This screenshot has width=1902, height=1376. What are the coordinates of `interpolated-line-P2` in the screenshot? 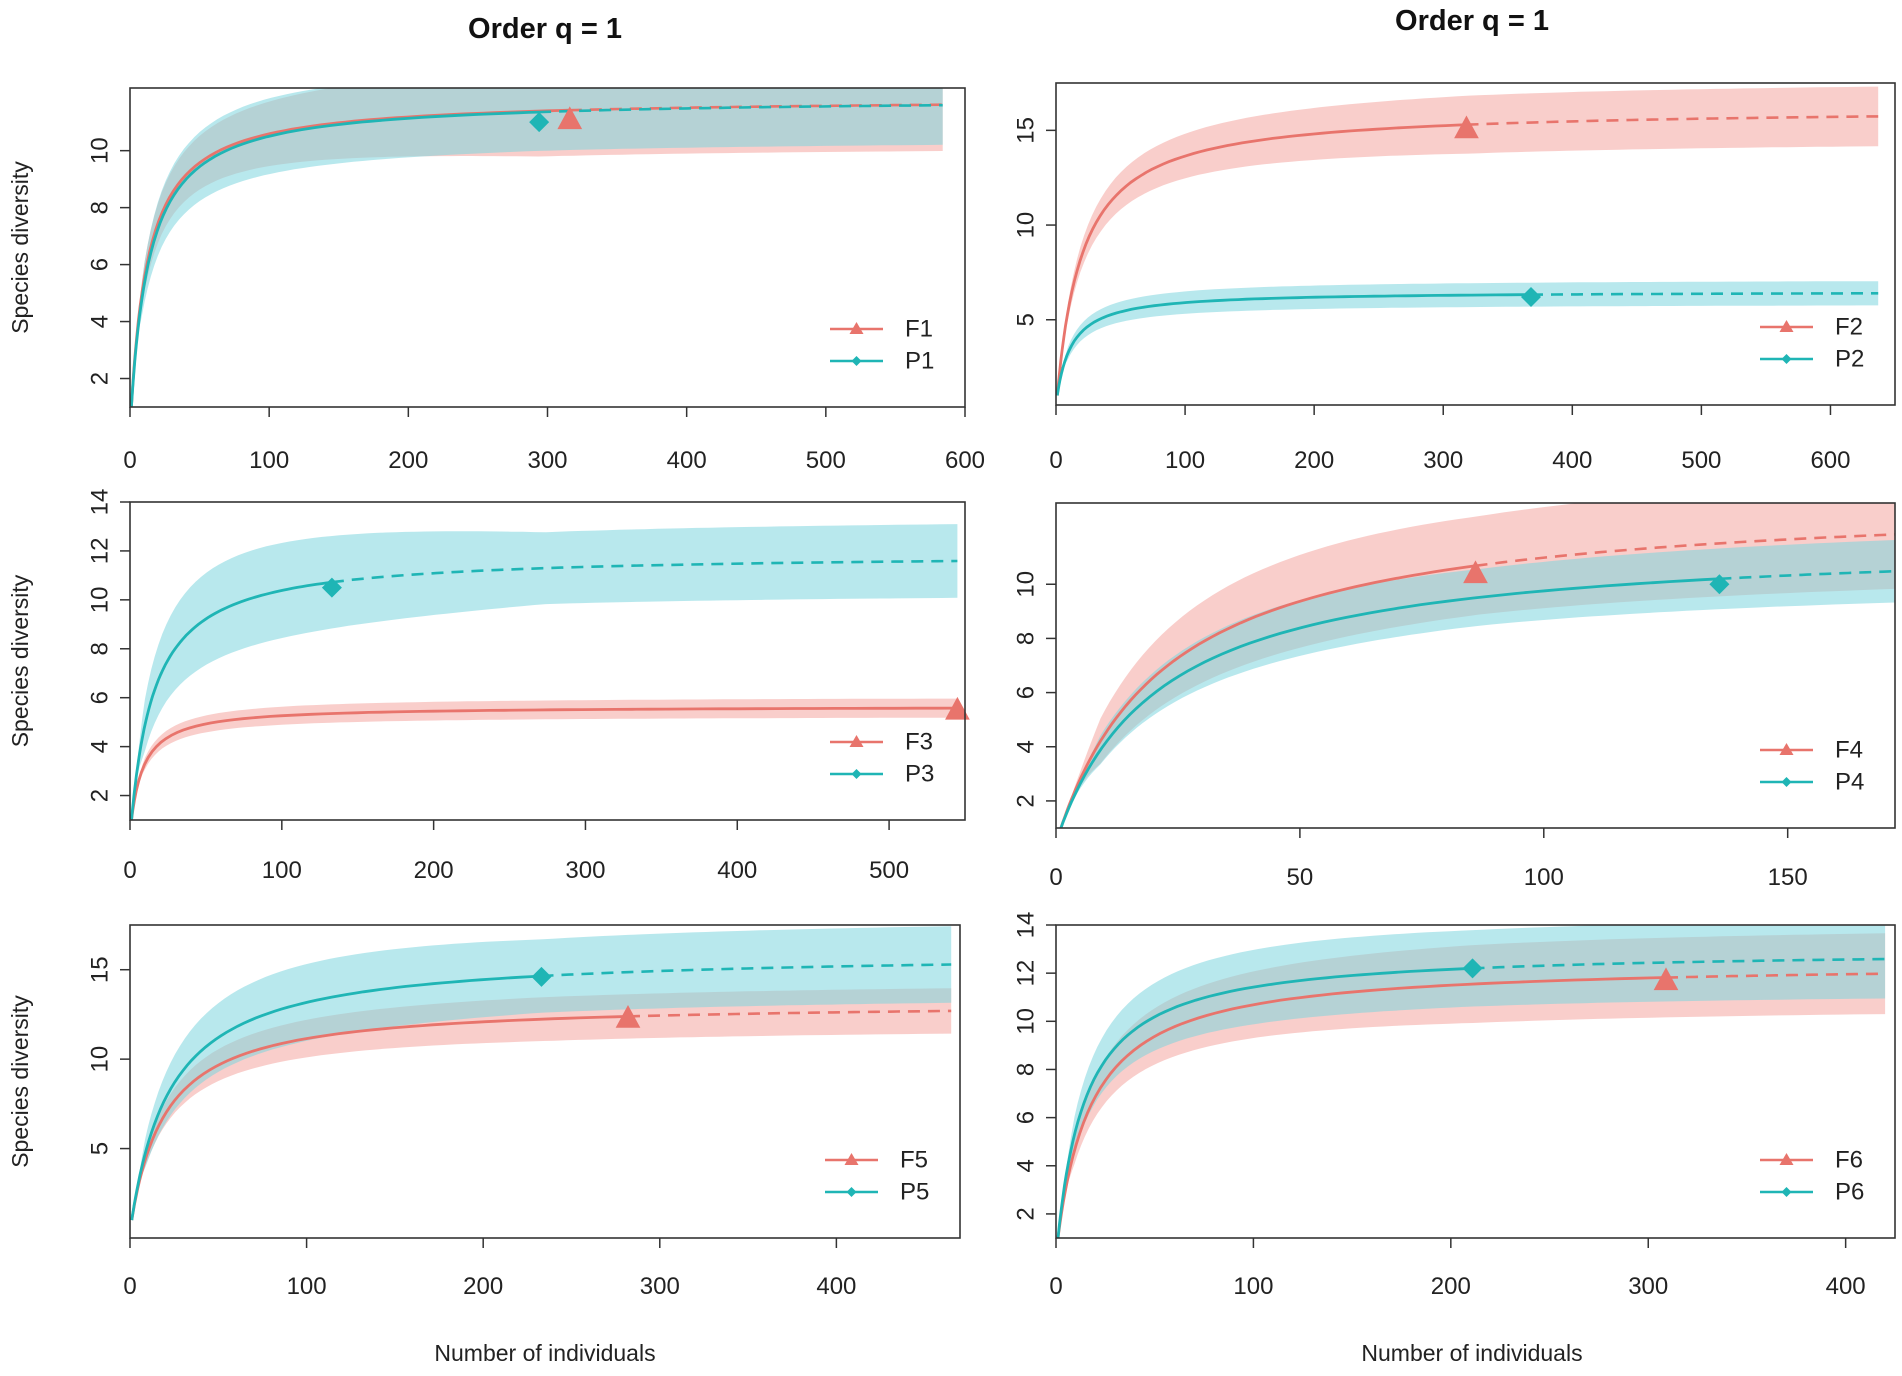 It's located at (1293, 344).